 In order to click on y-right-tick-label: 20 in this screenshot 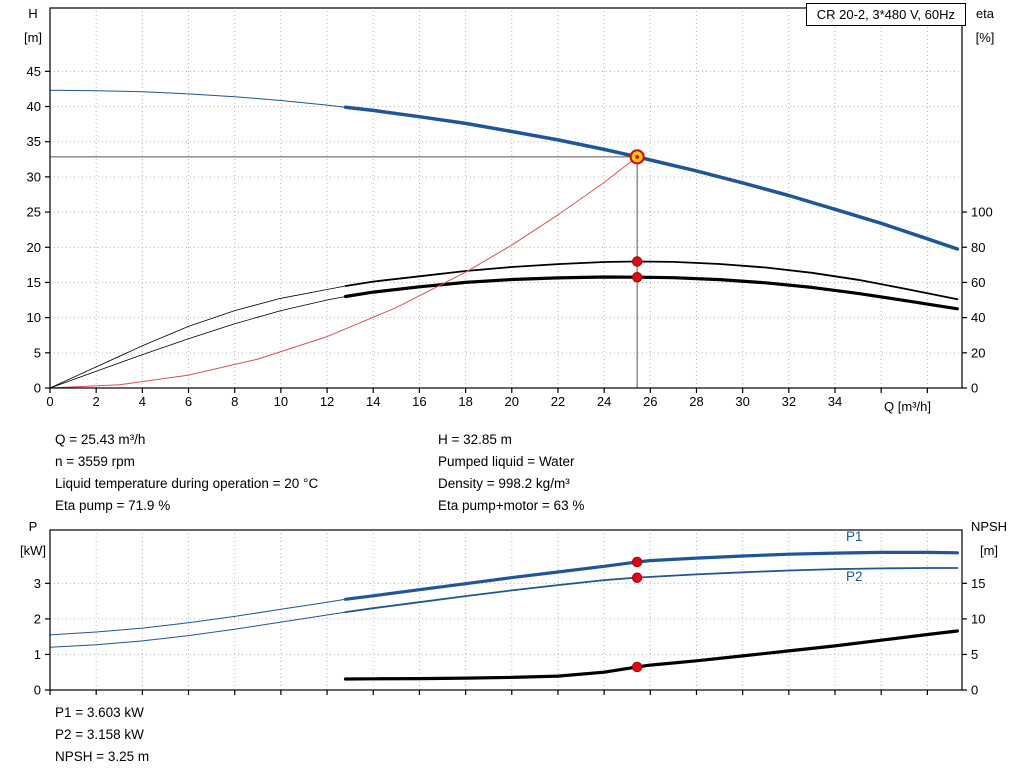, I will do `click(978, 352)`.